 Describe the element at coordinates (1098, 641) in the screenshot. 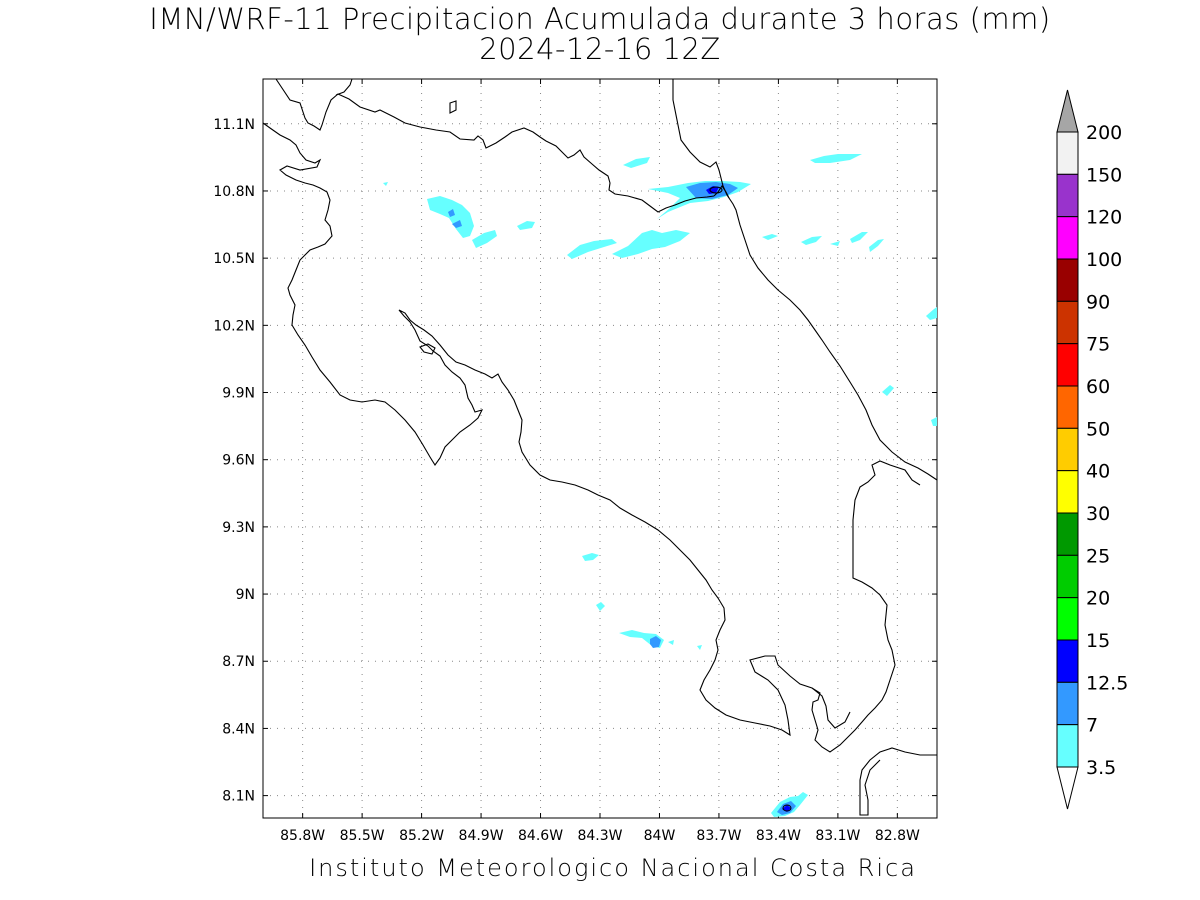

I see `colorbar-label: 15` at that location.